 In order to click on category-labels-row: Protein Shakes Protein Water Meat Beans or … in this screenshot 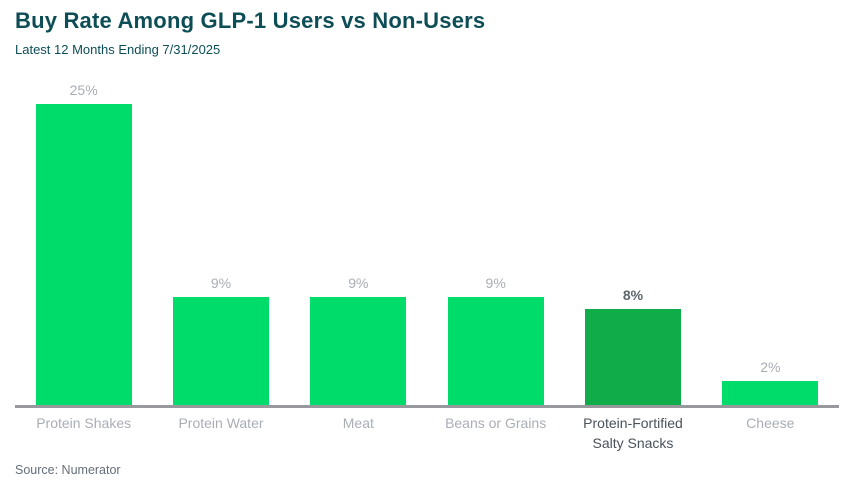, I will do `click(427, 433)`.